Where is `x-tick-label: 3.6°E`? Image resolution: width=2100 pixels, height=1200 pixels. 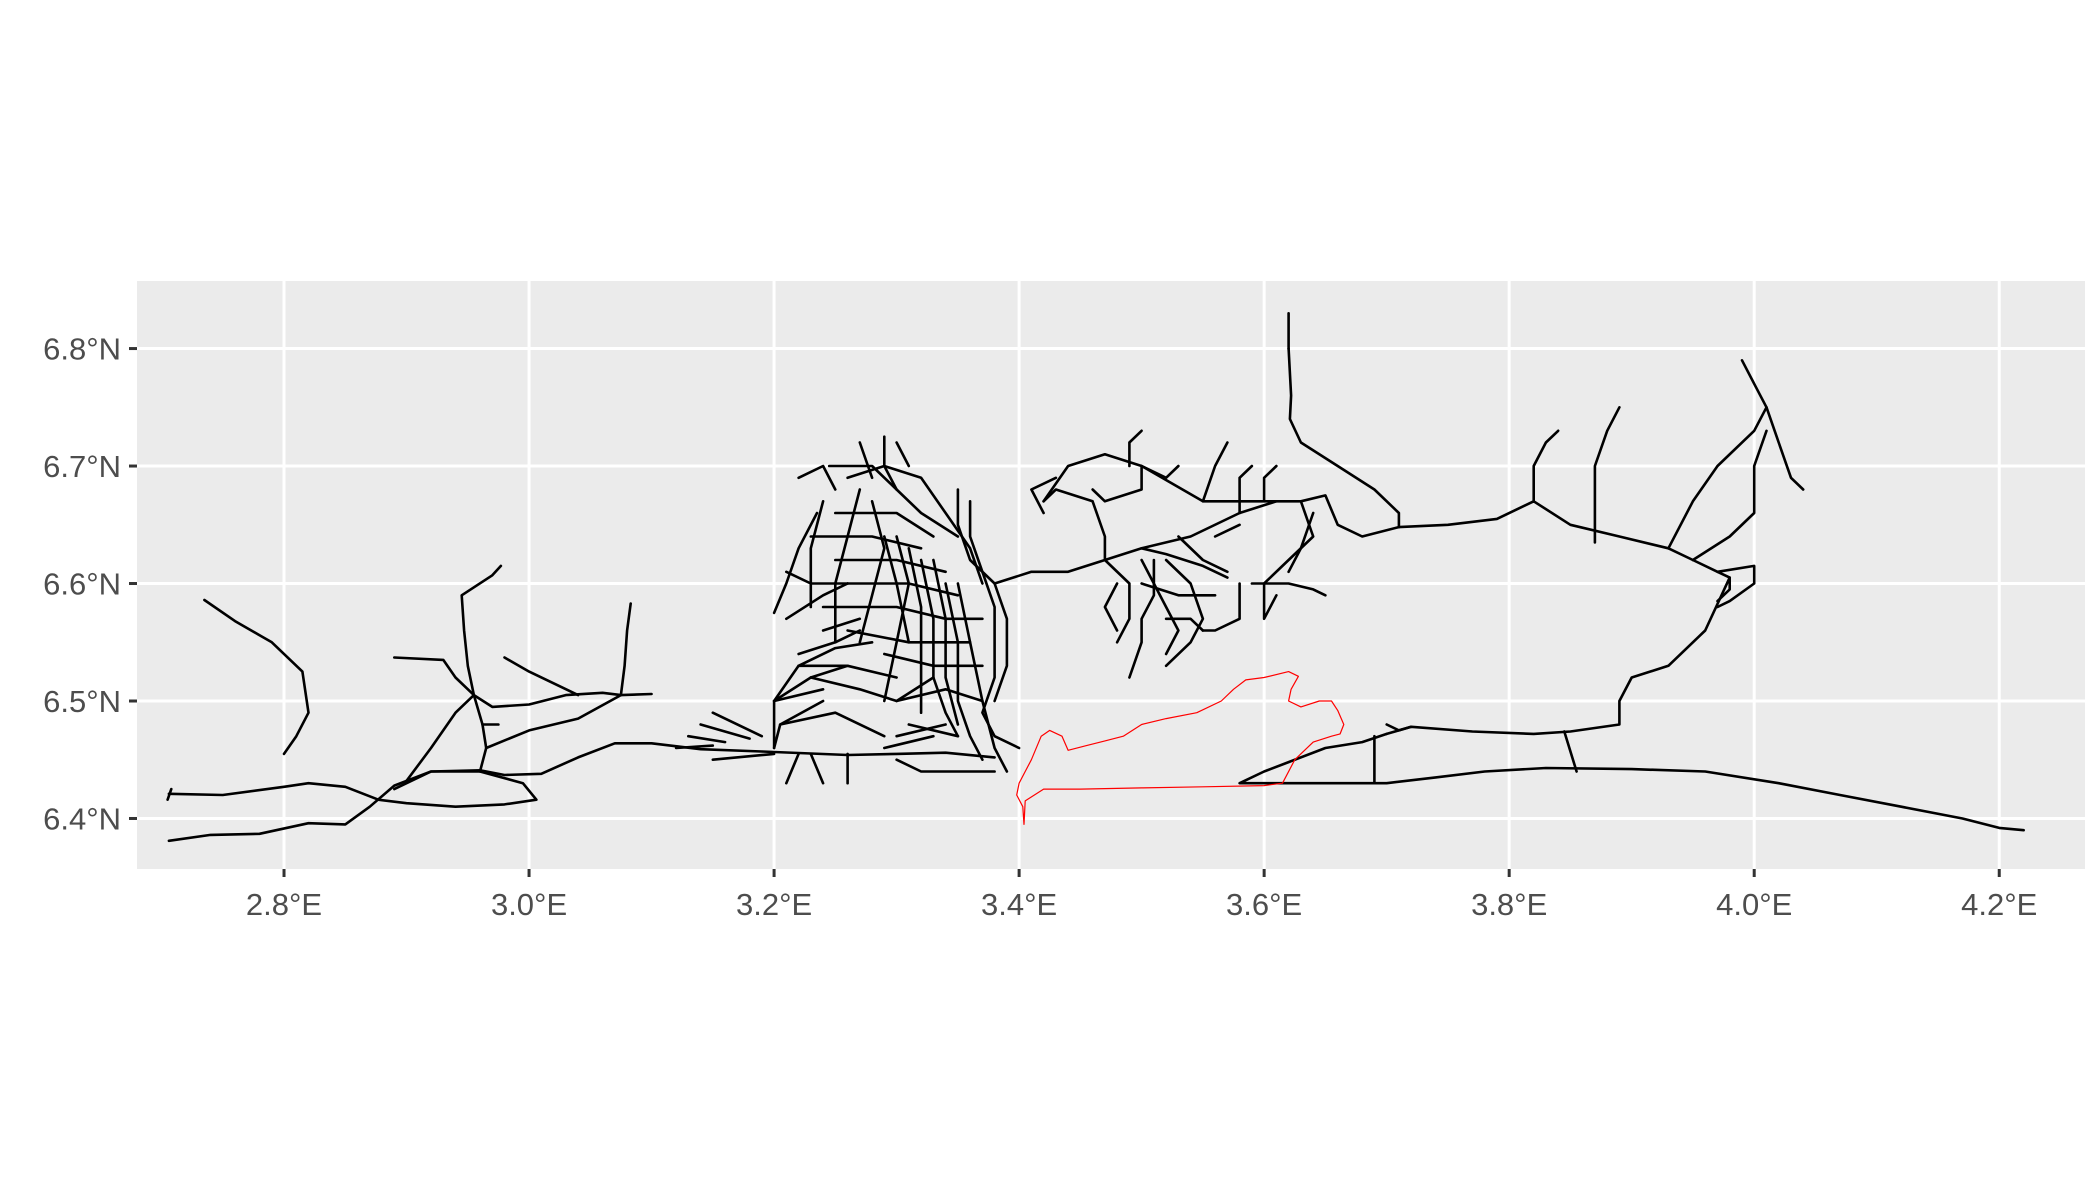 x-tick-label: 3.6°E is located at coordinates (1264, 904).